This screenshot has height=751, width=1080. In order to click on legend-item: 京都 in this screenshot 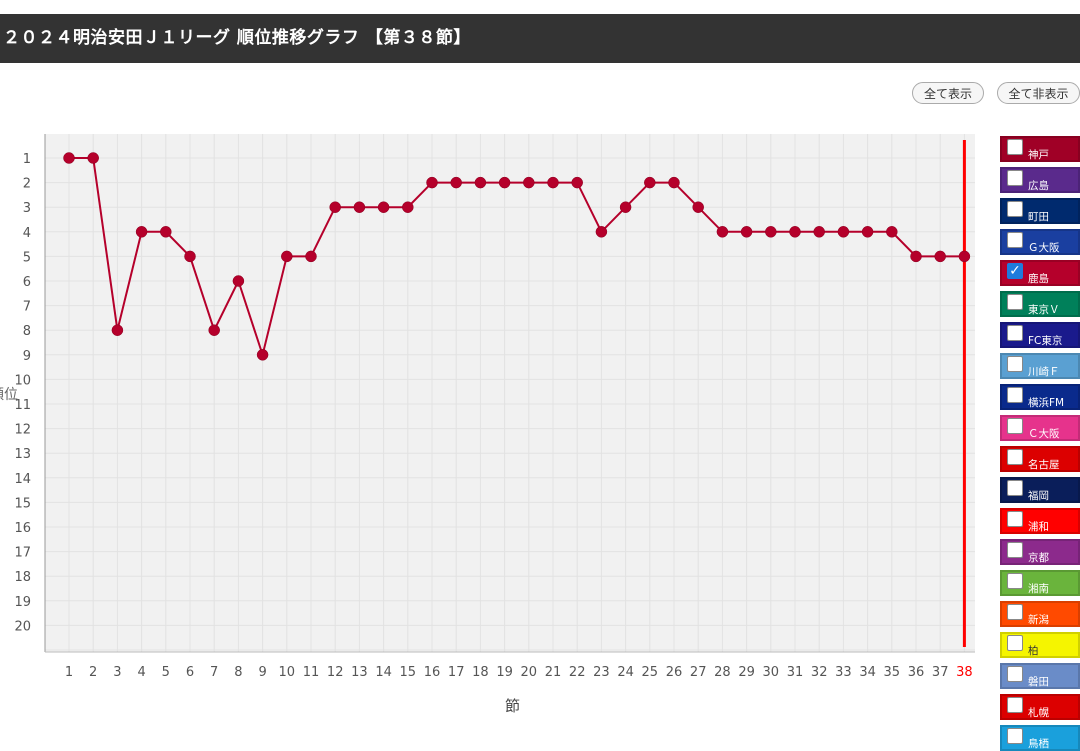, I will do `click(1040, 552)`.